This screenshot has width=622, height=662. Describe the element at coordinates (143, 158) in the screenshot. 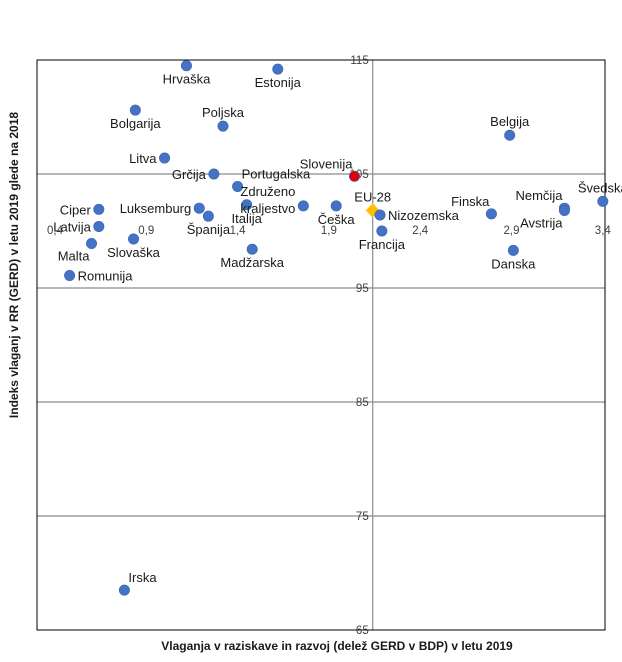

I see `point-label-litva: Litva` at that location.